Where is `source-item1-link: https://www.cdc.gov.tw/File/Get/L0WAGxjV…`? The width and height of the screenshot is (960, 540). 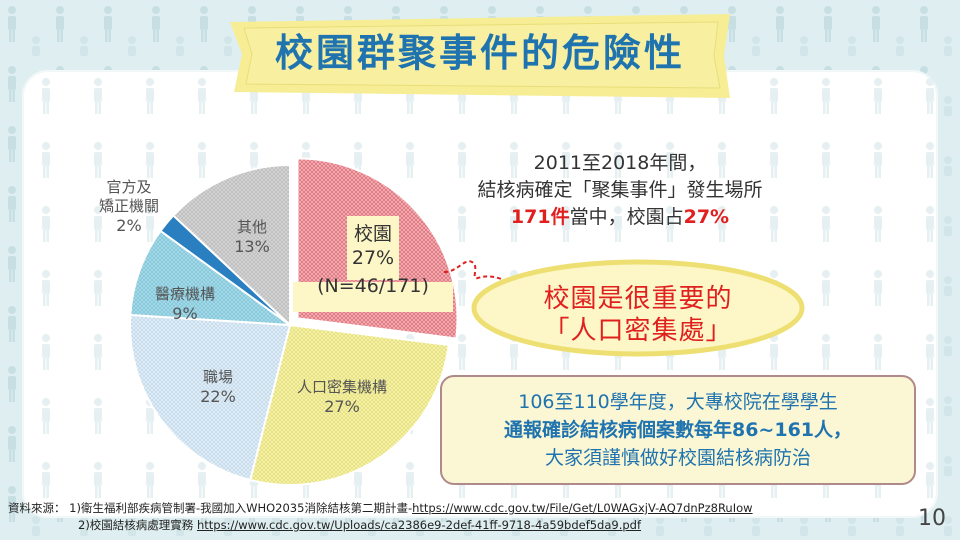
source-item1-link: https://www.cdc.gov.tw/File/Get/L0WAGxjV… is located at coordinates (582, 508).